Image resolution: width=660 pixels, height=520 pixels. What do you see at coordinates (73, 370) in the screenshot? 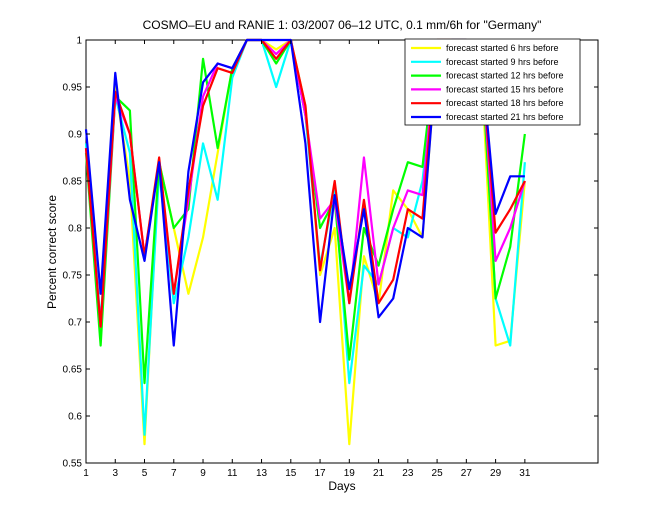
I see `y-tick-label: 0.65` at bounding box center [73, 370].